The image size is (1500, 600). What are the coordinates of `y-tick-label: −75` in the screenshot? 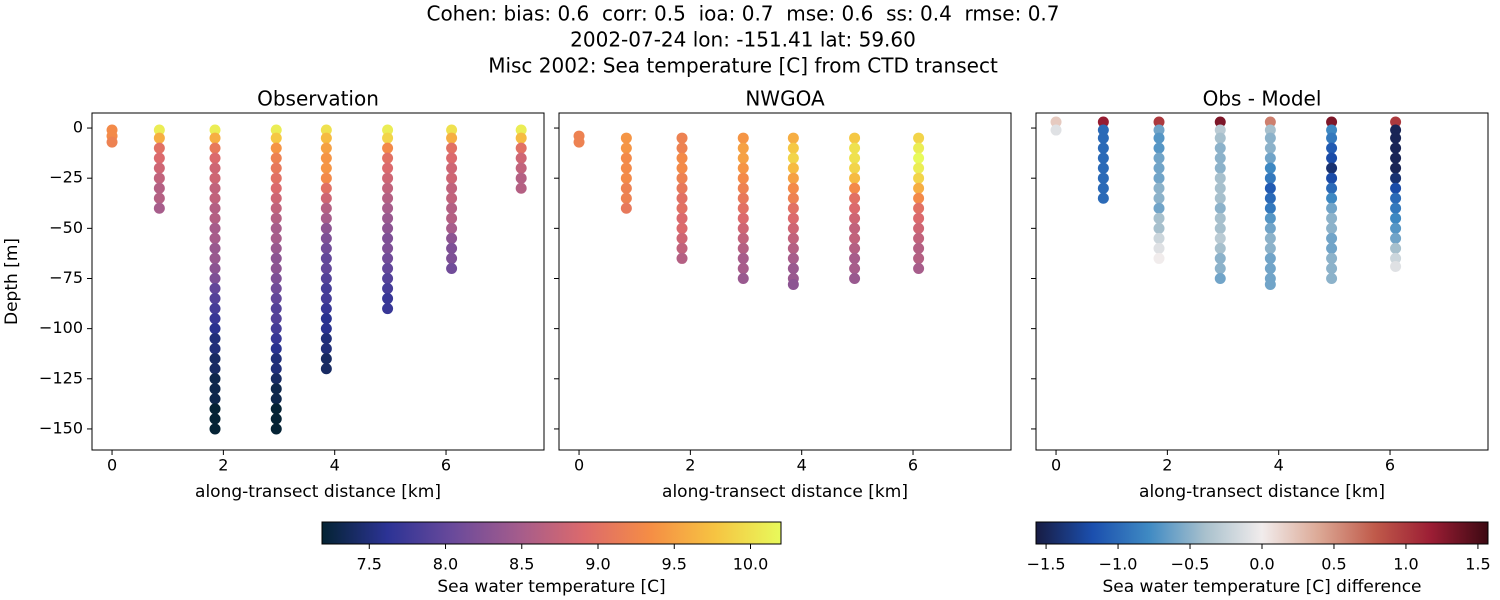 It's located at (66, 277).